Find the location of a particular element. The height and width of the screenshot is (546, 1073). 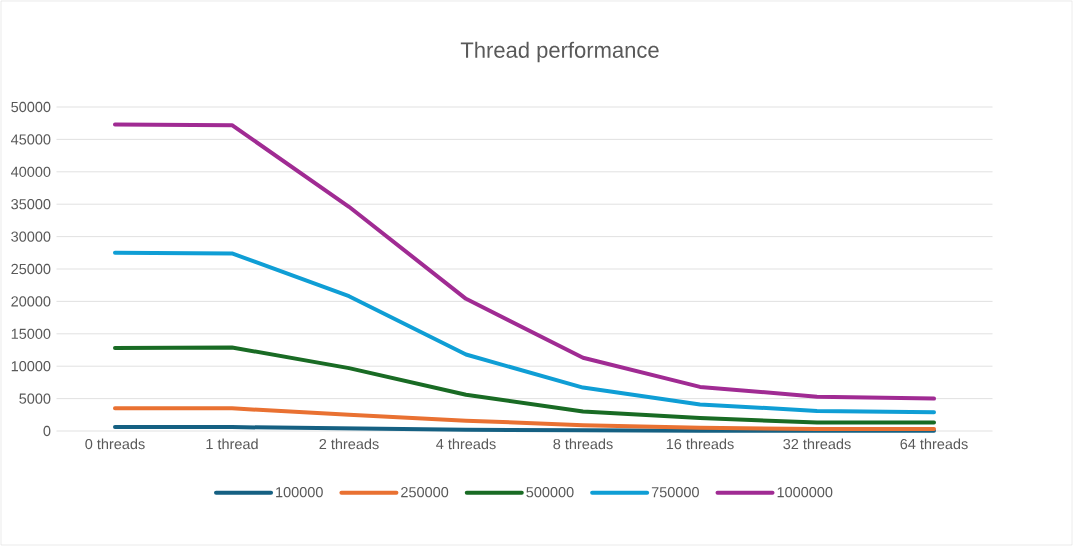

x-tick-label: 1 thread is located at coordinates (232, 444).